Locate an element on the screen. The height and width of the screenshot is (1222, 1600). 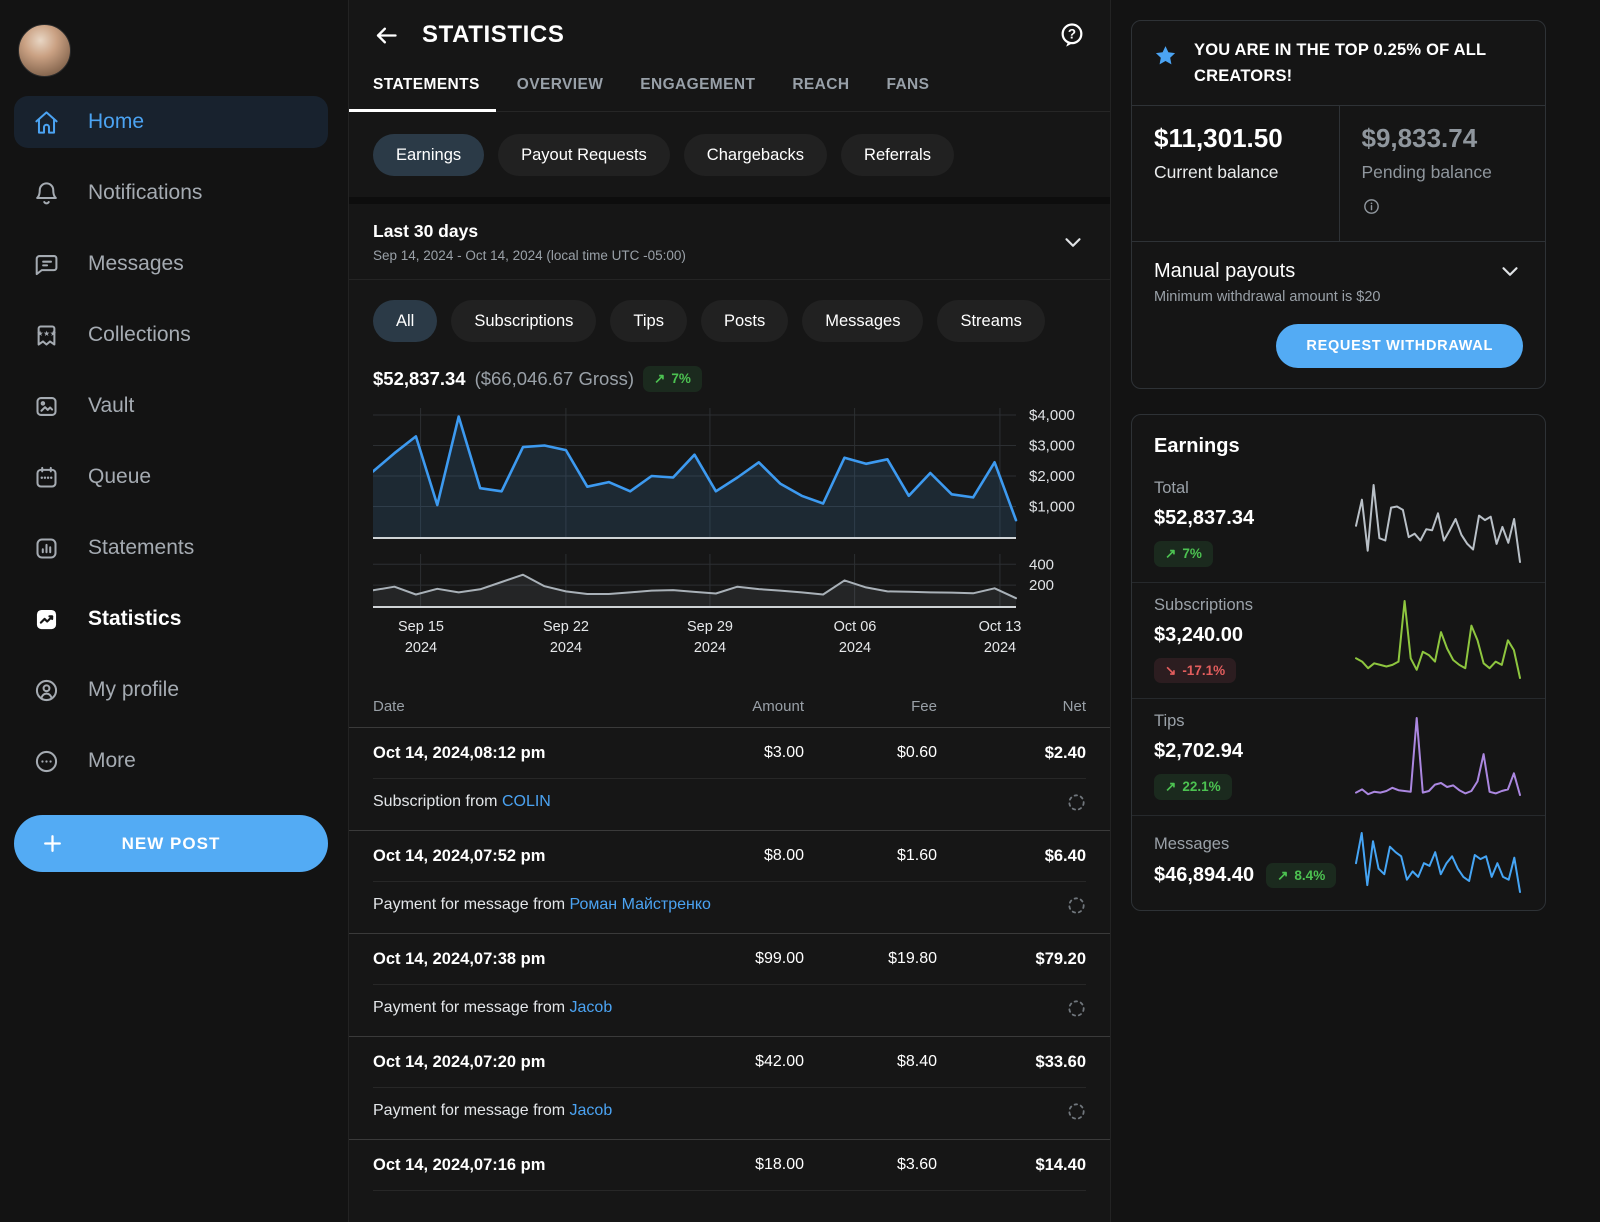
x-tick-date: Sep 15 is located at coordinates (421, 626).